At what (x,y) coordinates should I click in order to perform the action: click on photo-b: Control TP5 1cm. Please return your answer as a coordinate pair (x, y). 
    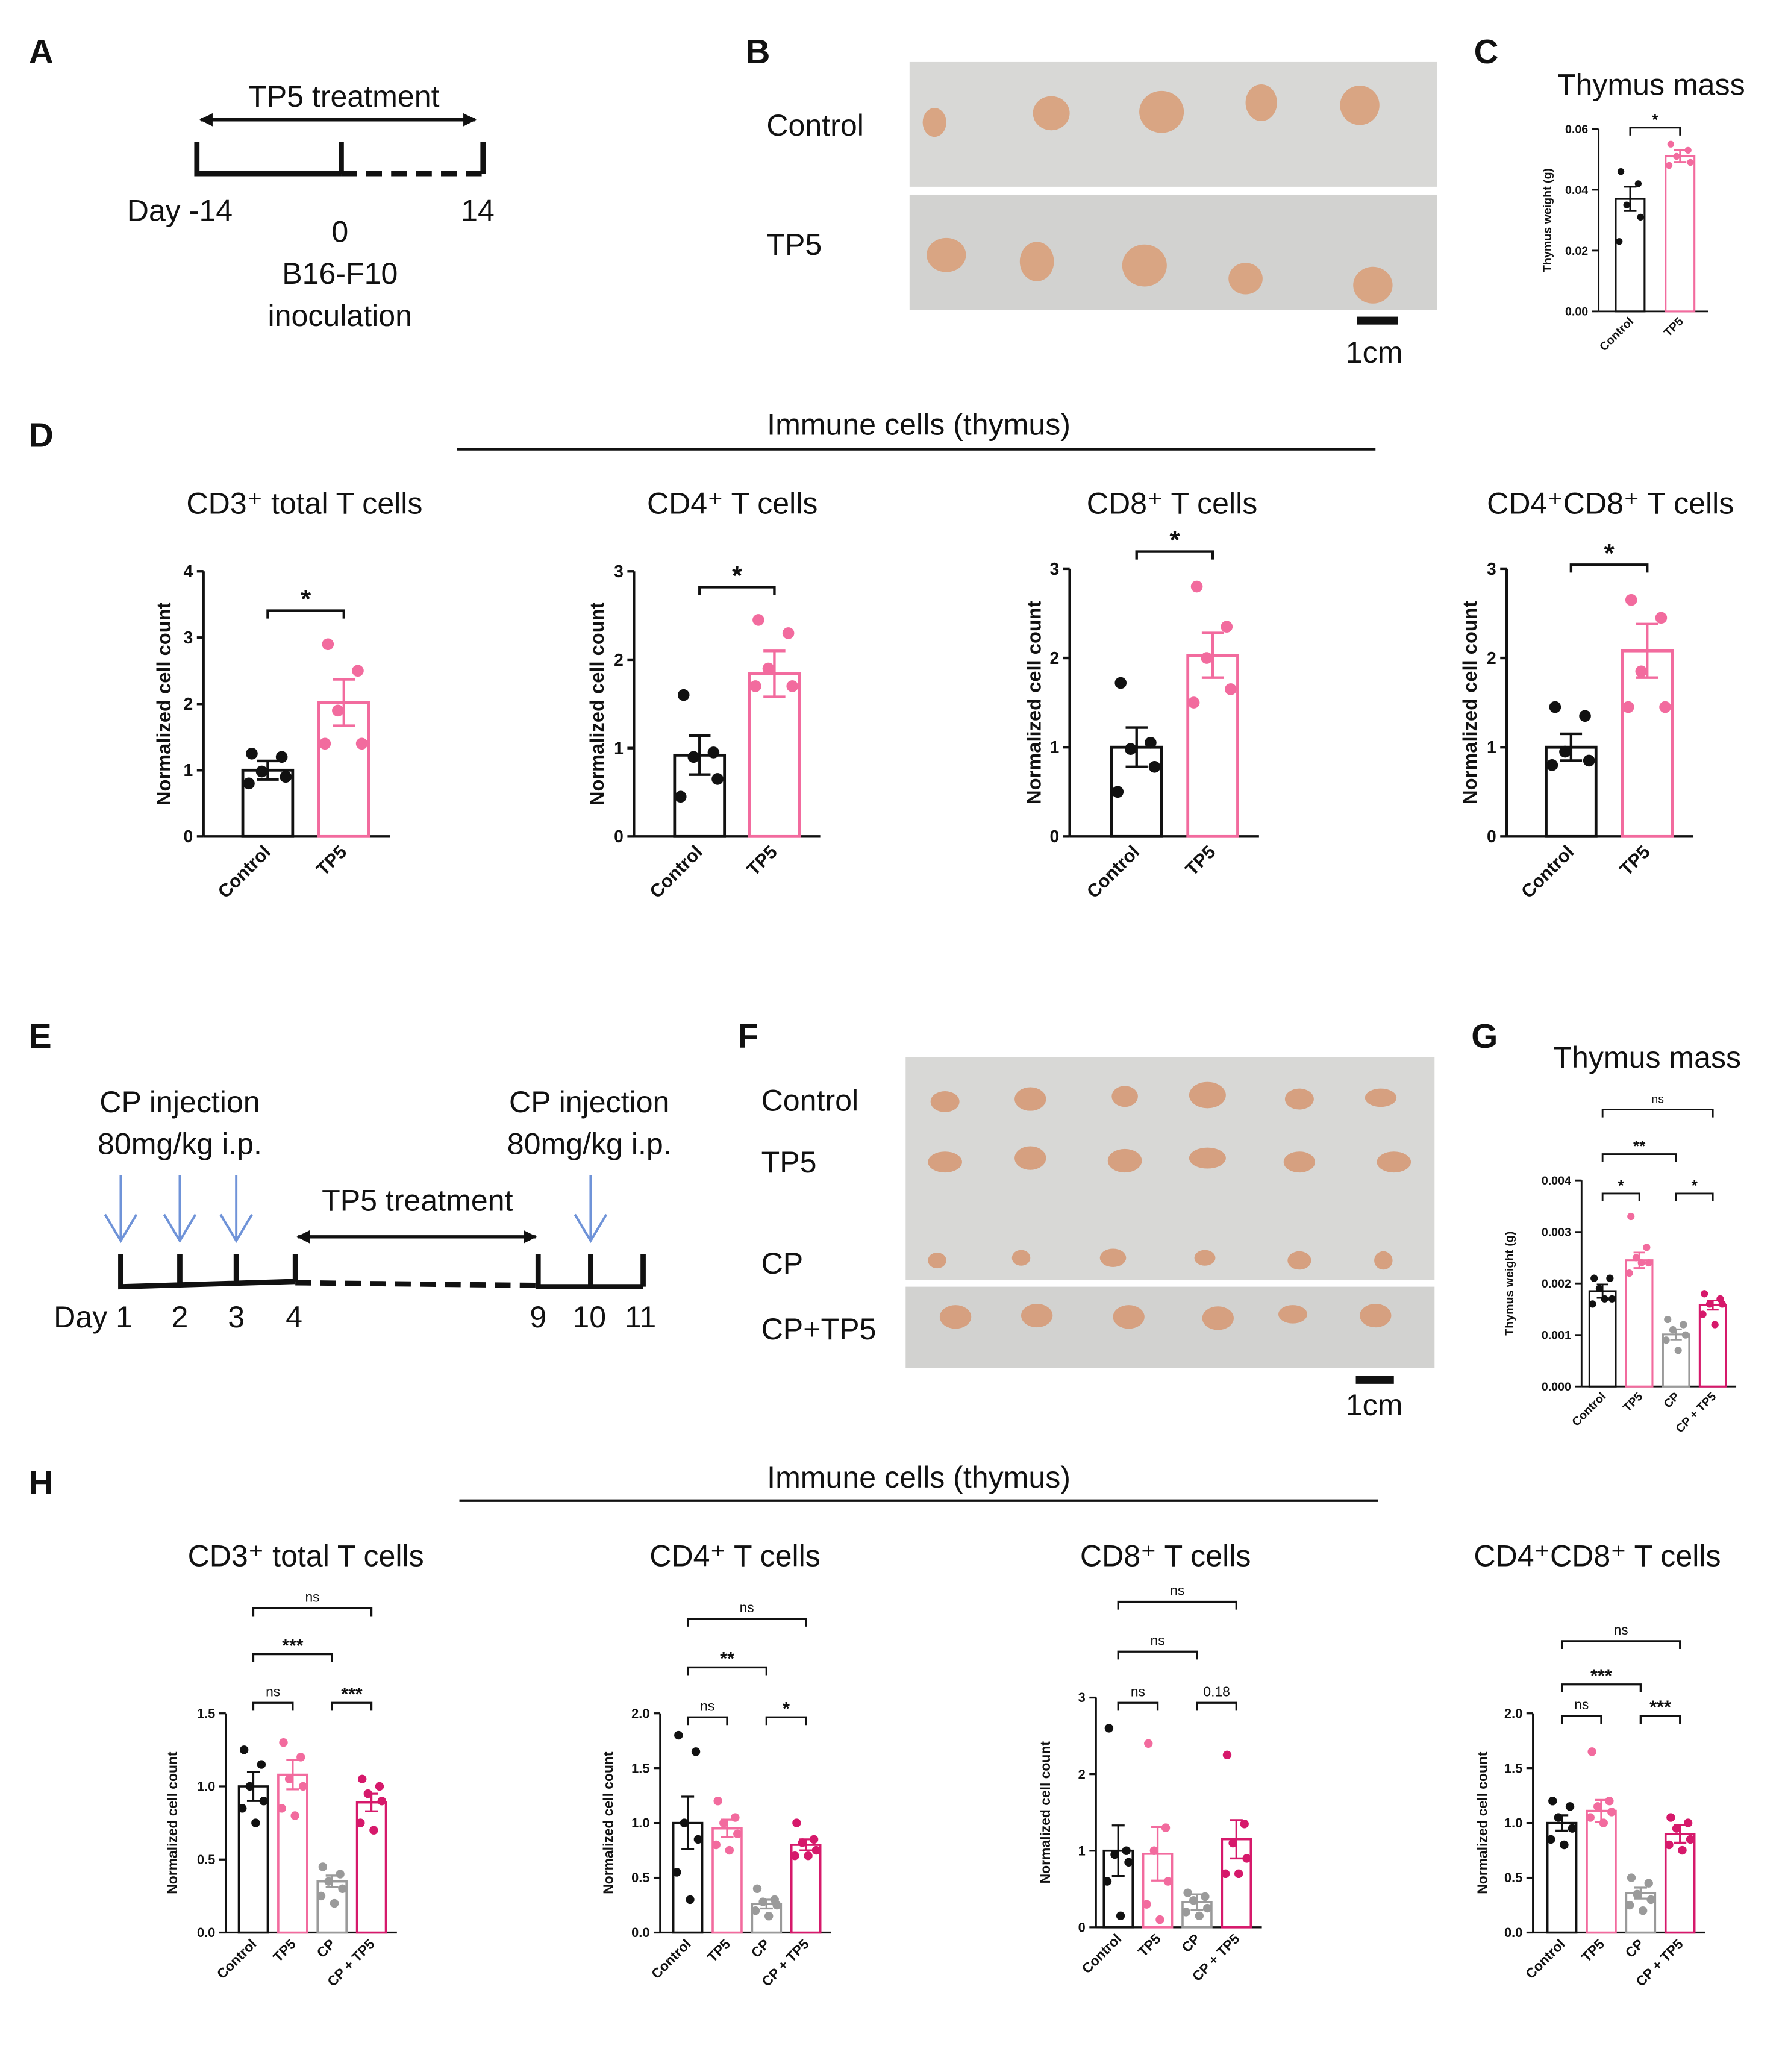
    Looking at the image, I should click on (1101, 215).